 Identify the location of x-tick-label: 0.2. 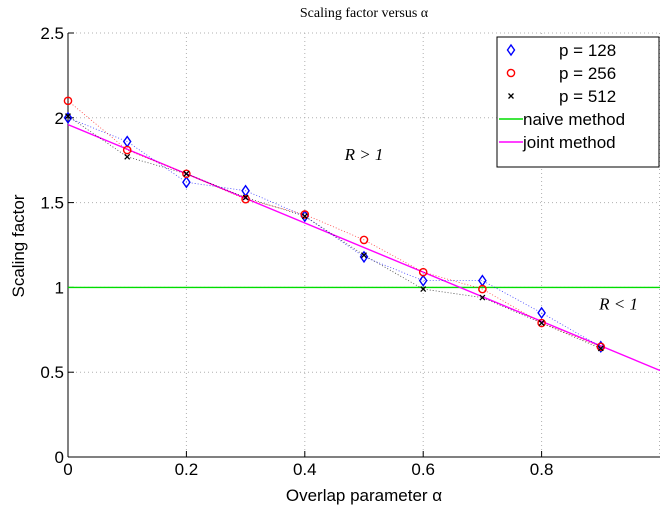
(187, 469).